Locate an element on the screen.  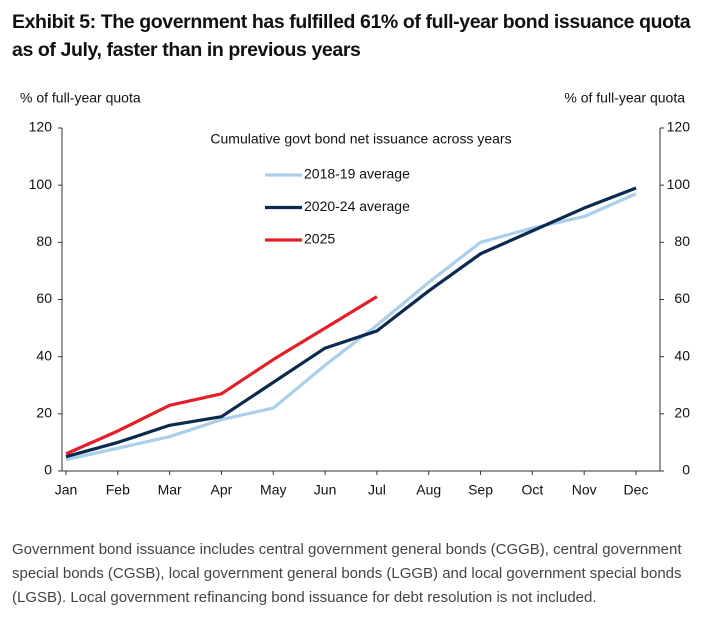
x-tick-label: Nov is located at coordinates (584, 490).